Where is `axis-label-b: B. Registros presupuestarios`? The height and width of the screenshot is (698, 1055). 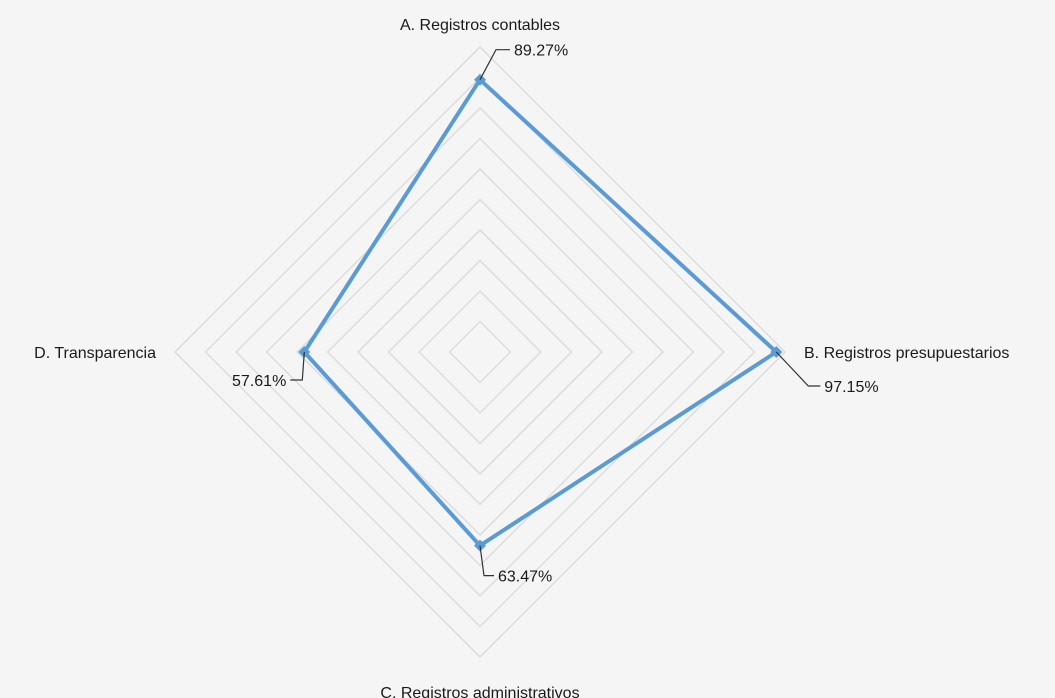 axis-label-b: B. Registros presupuestarios is located at coordinates (906, 353).